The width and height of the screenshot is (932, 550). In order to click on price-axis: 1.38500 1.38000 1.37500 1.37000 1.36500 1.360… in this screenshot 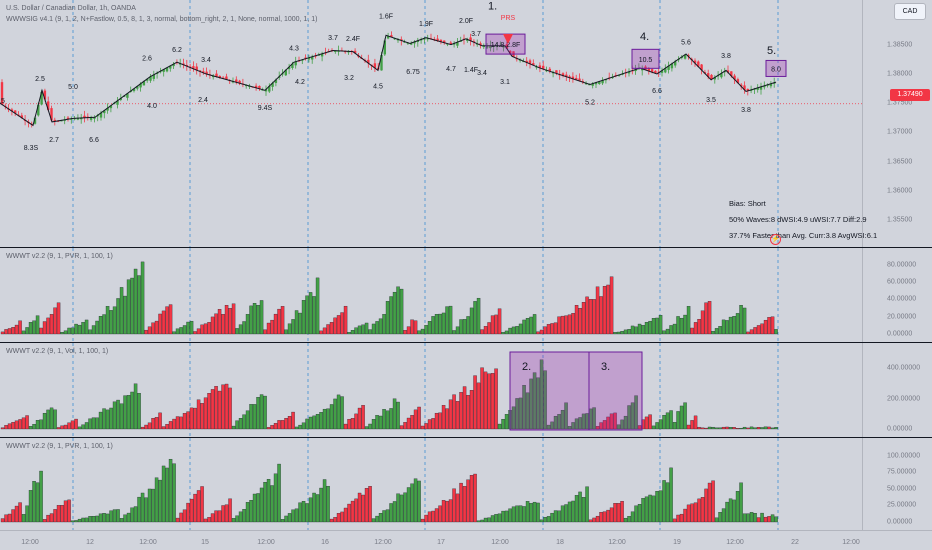, I will do `click(897, 123)`.